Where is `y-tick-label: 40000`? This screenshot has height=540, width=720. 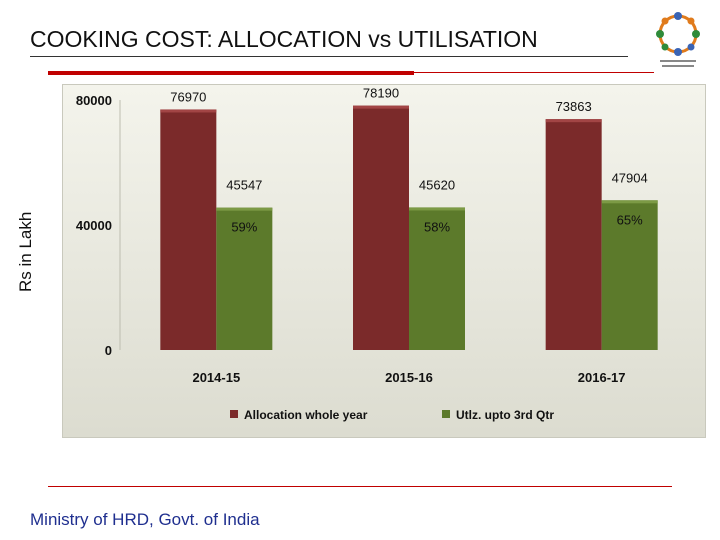 y-tick-label: 40000 is located at coordinates (94, 225).